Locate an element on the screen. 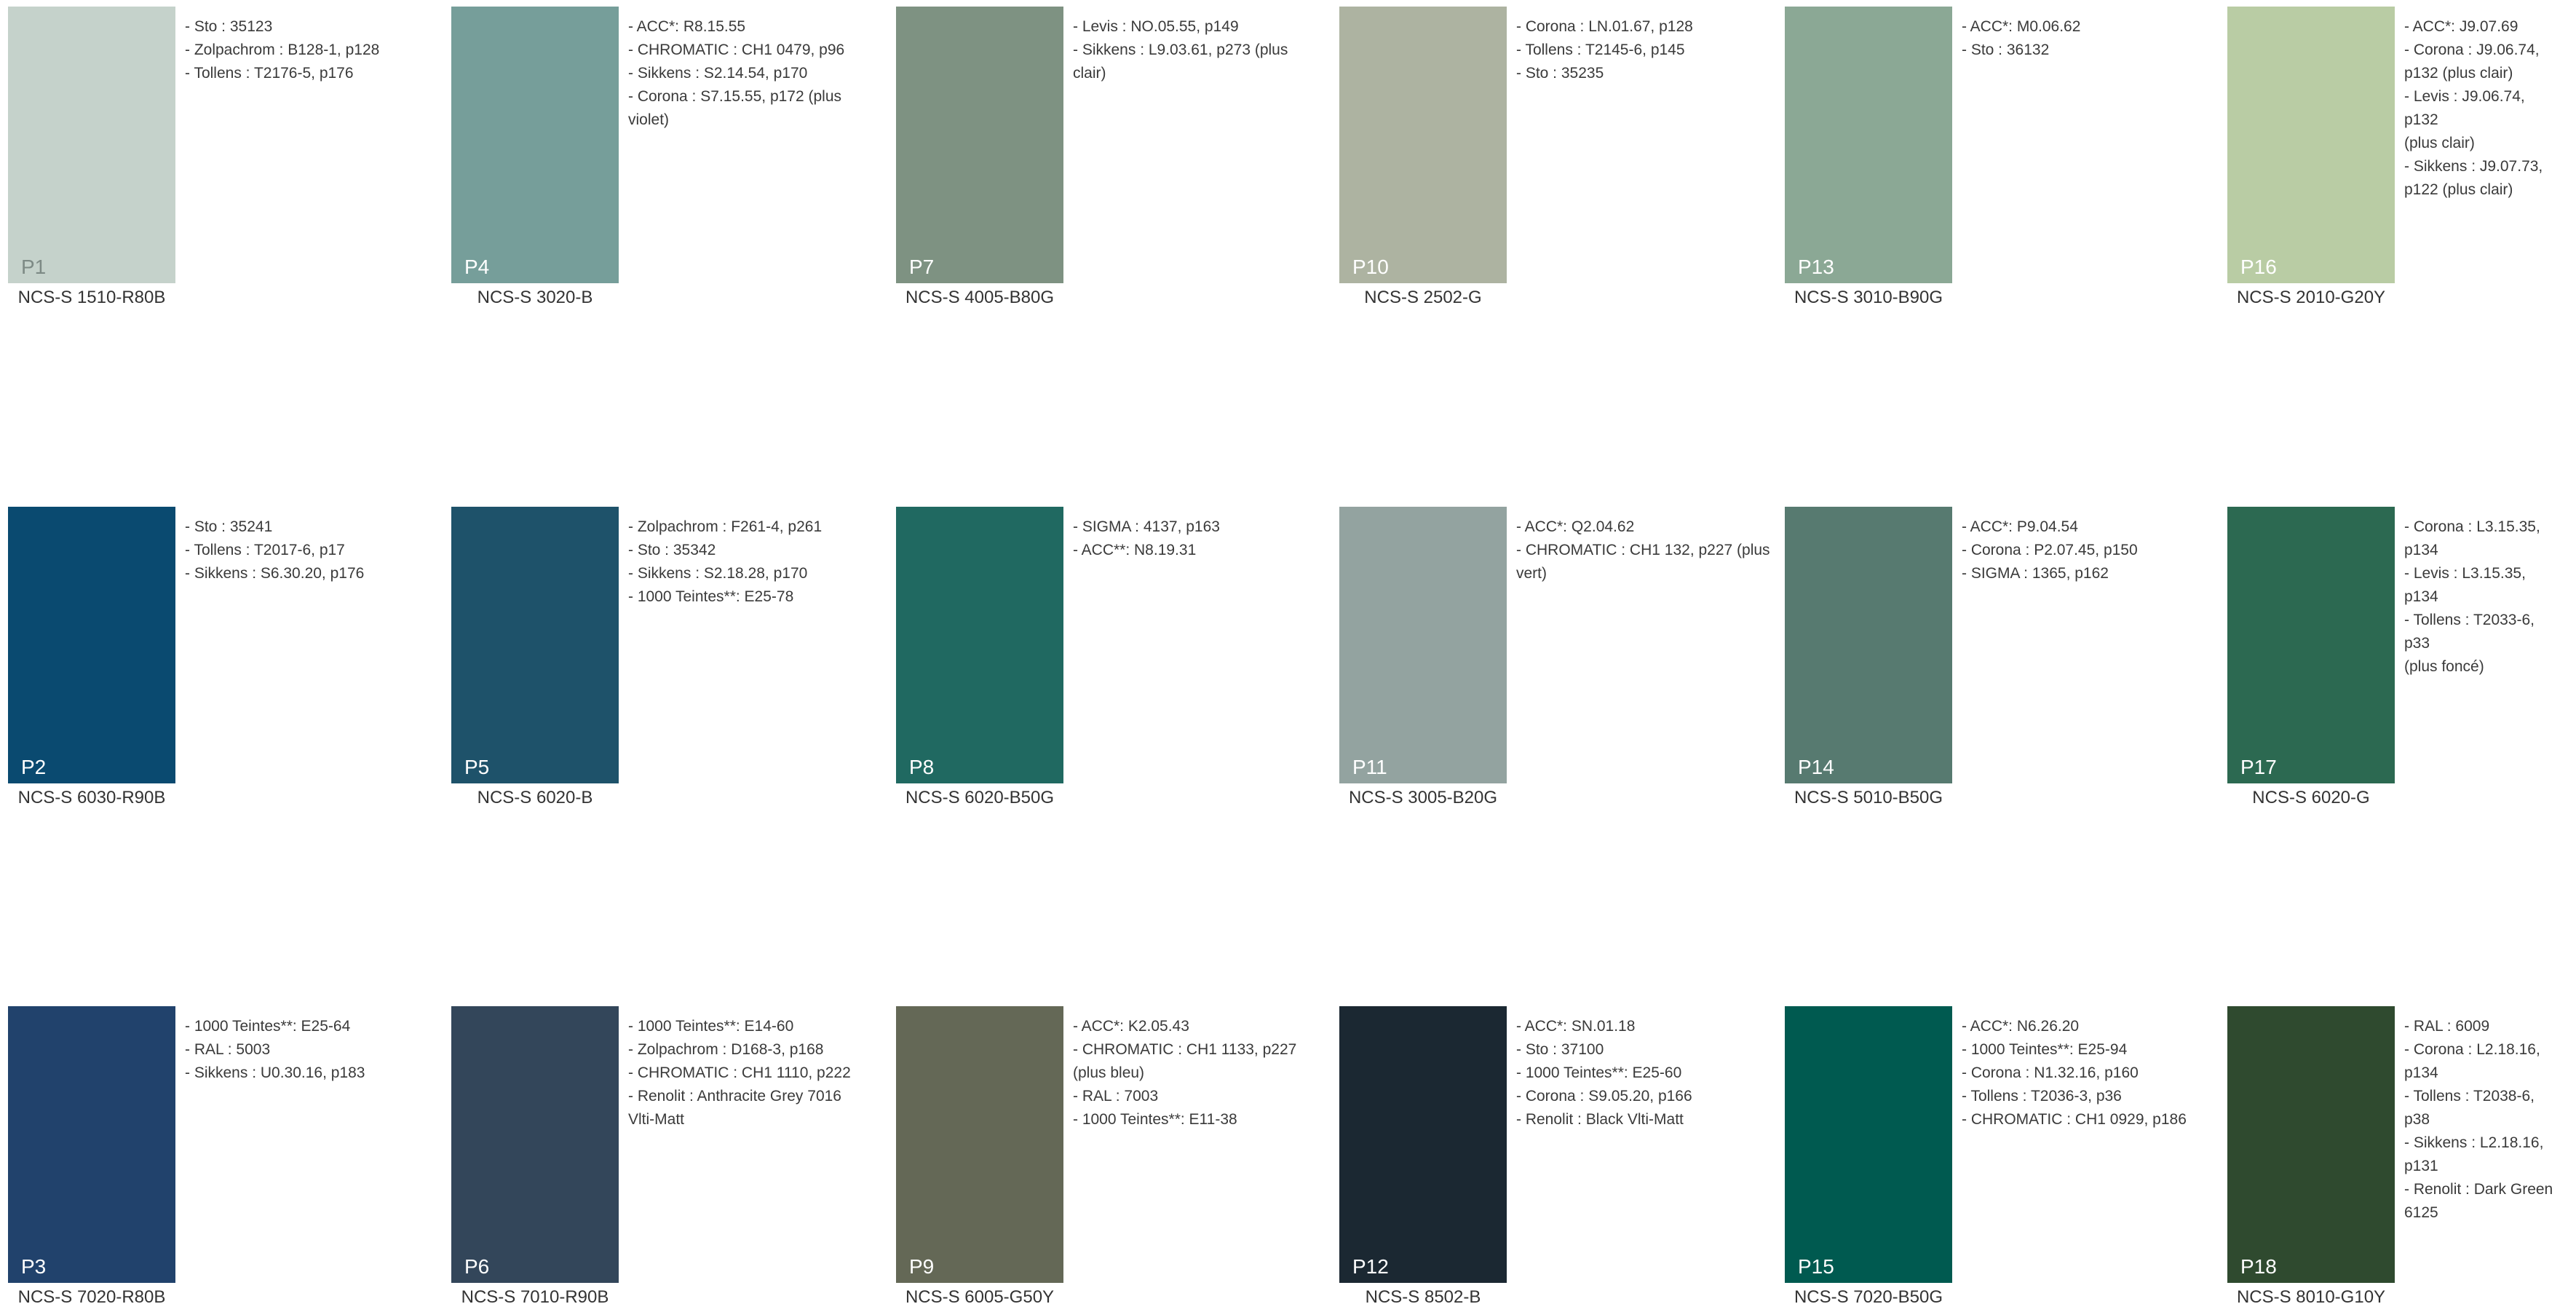  swatch-code: P6 is located at coordinates (477, 1266).